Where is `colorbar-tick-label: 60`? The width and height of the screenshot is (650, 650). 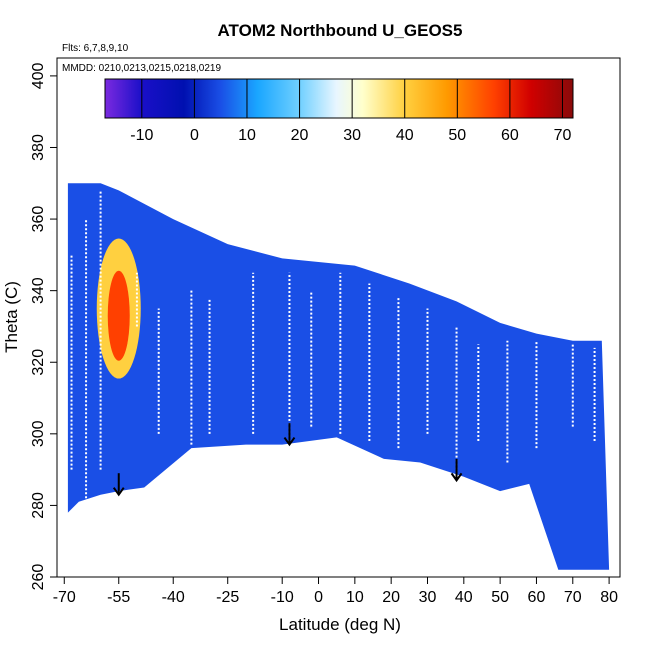 colorbar-tick-label: 60 is located at coordinates (510, 135).